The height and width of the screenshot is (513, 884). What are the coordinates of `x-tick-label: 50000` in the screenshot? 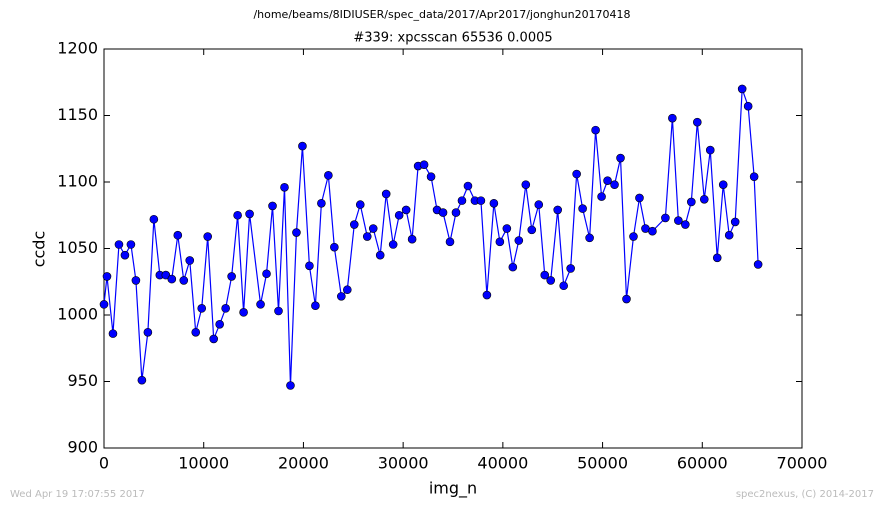 It's located at (602, 463).